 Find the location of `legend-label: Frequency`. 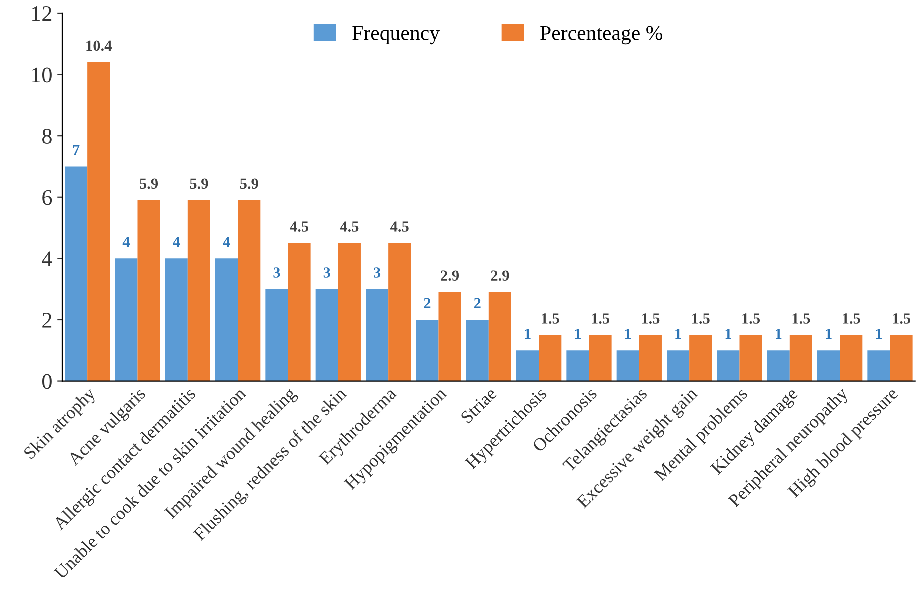

legend-label: Frequency is located at coordinates (396, 35).